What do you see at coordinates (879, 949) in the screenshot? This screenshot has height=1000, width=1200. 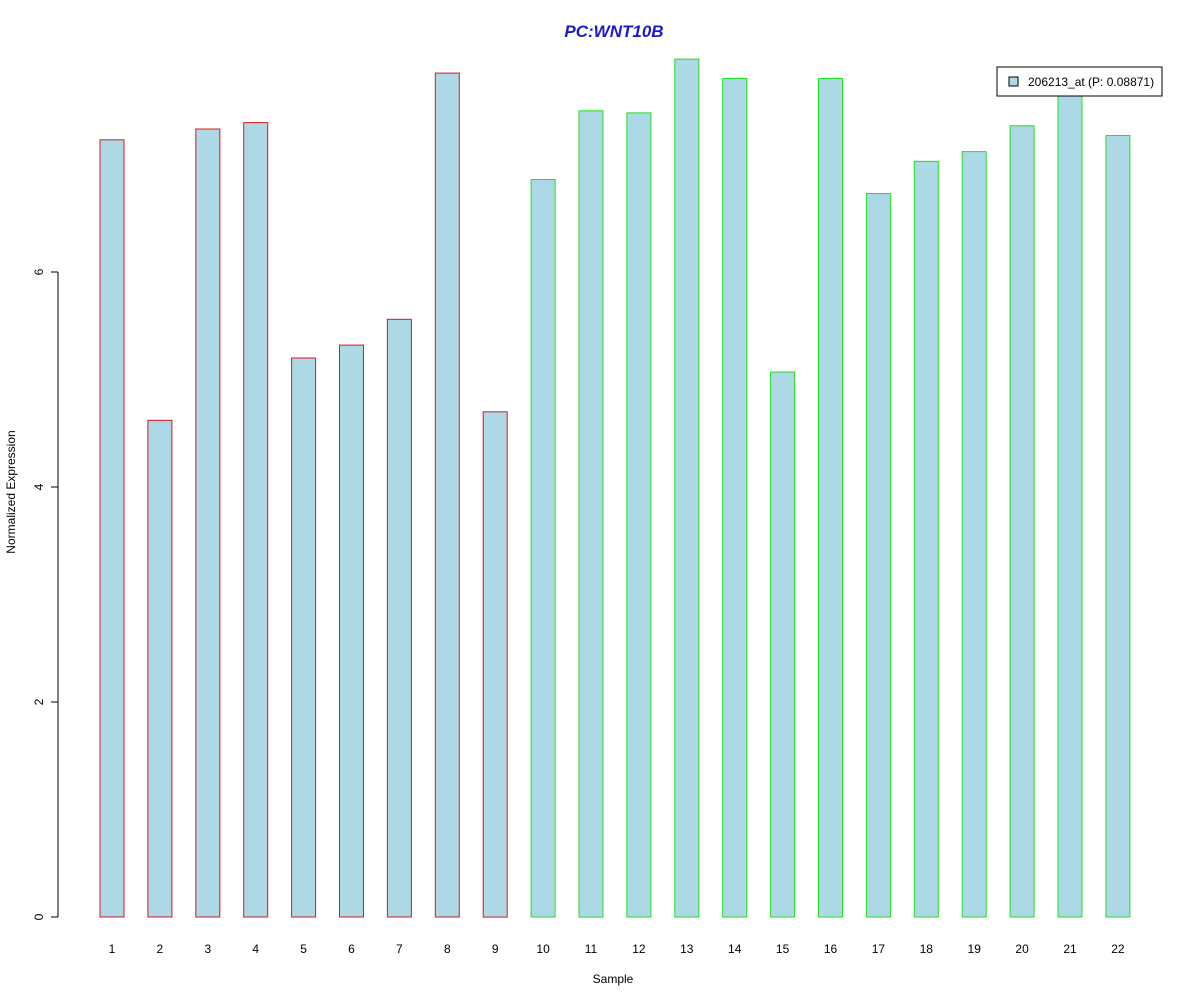 I see `x-tick-label: 17` at bounding box center [879, 949].